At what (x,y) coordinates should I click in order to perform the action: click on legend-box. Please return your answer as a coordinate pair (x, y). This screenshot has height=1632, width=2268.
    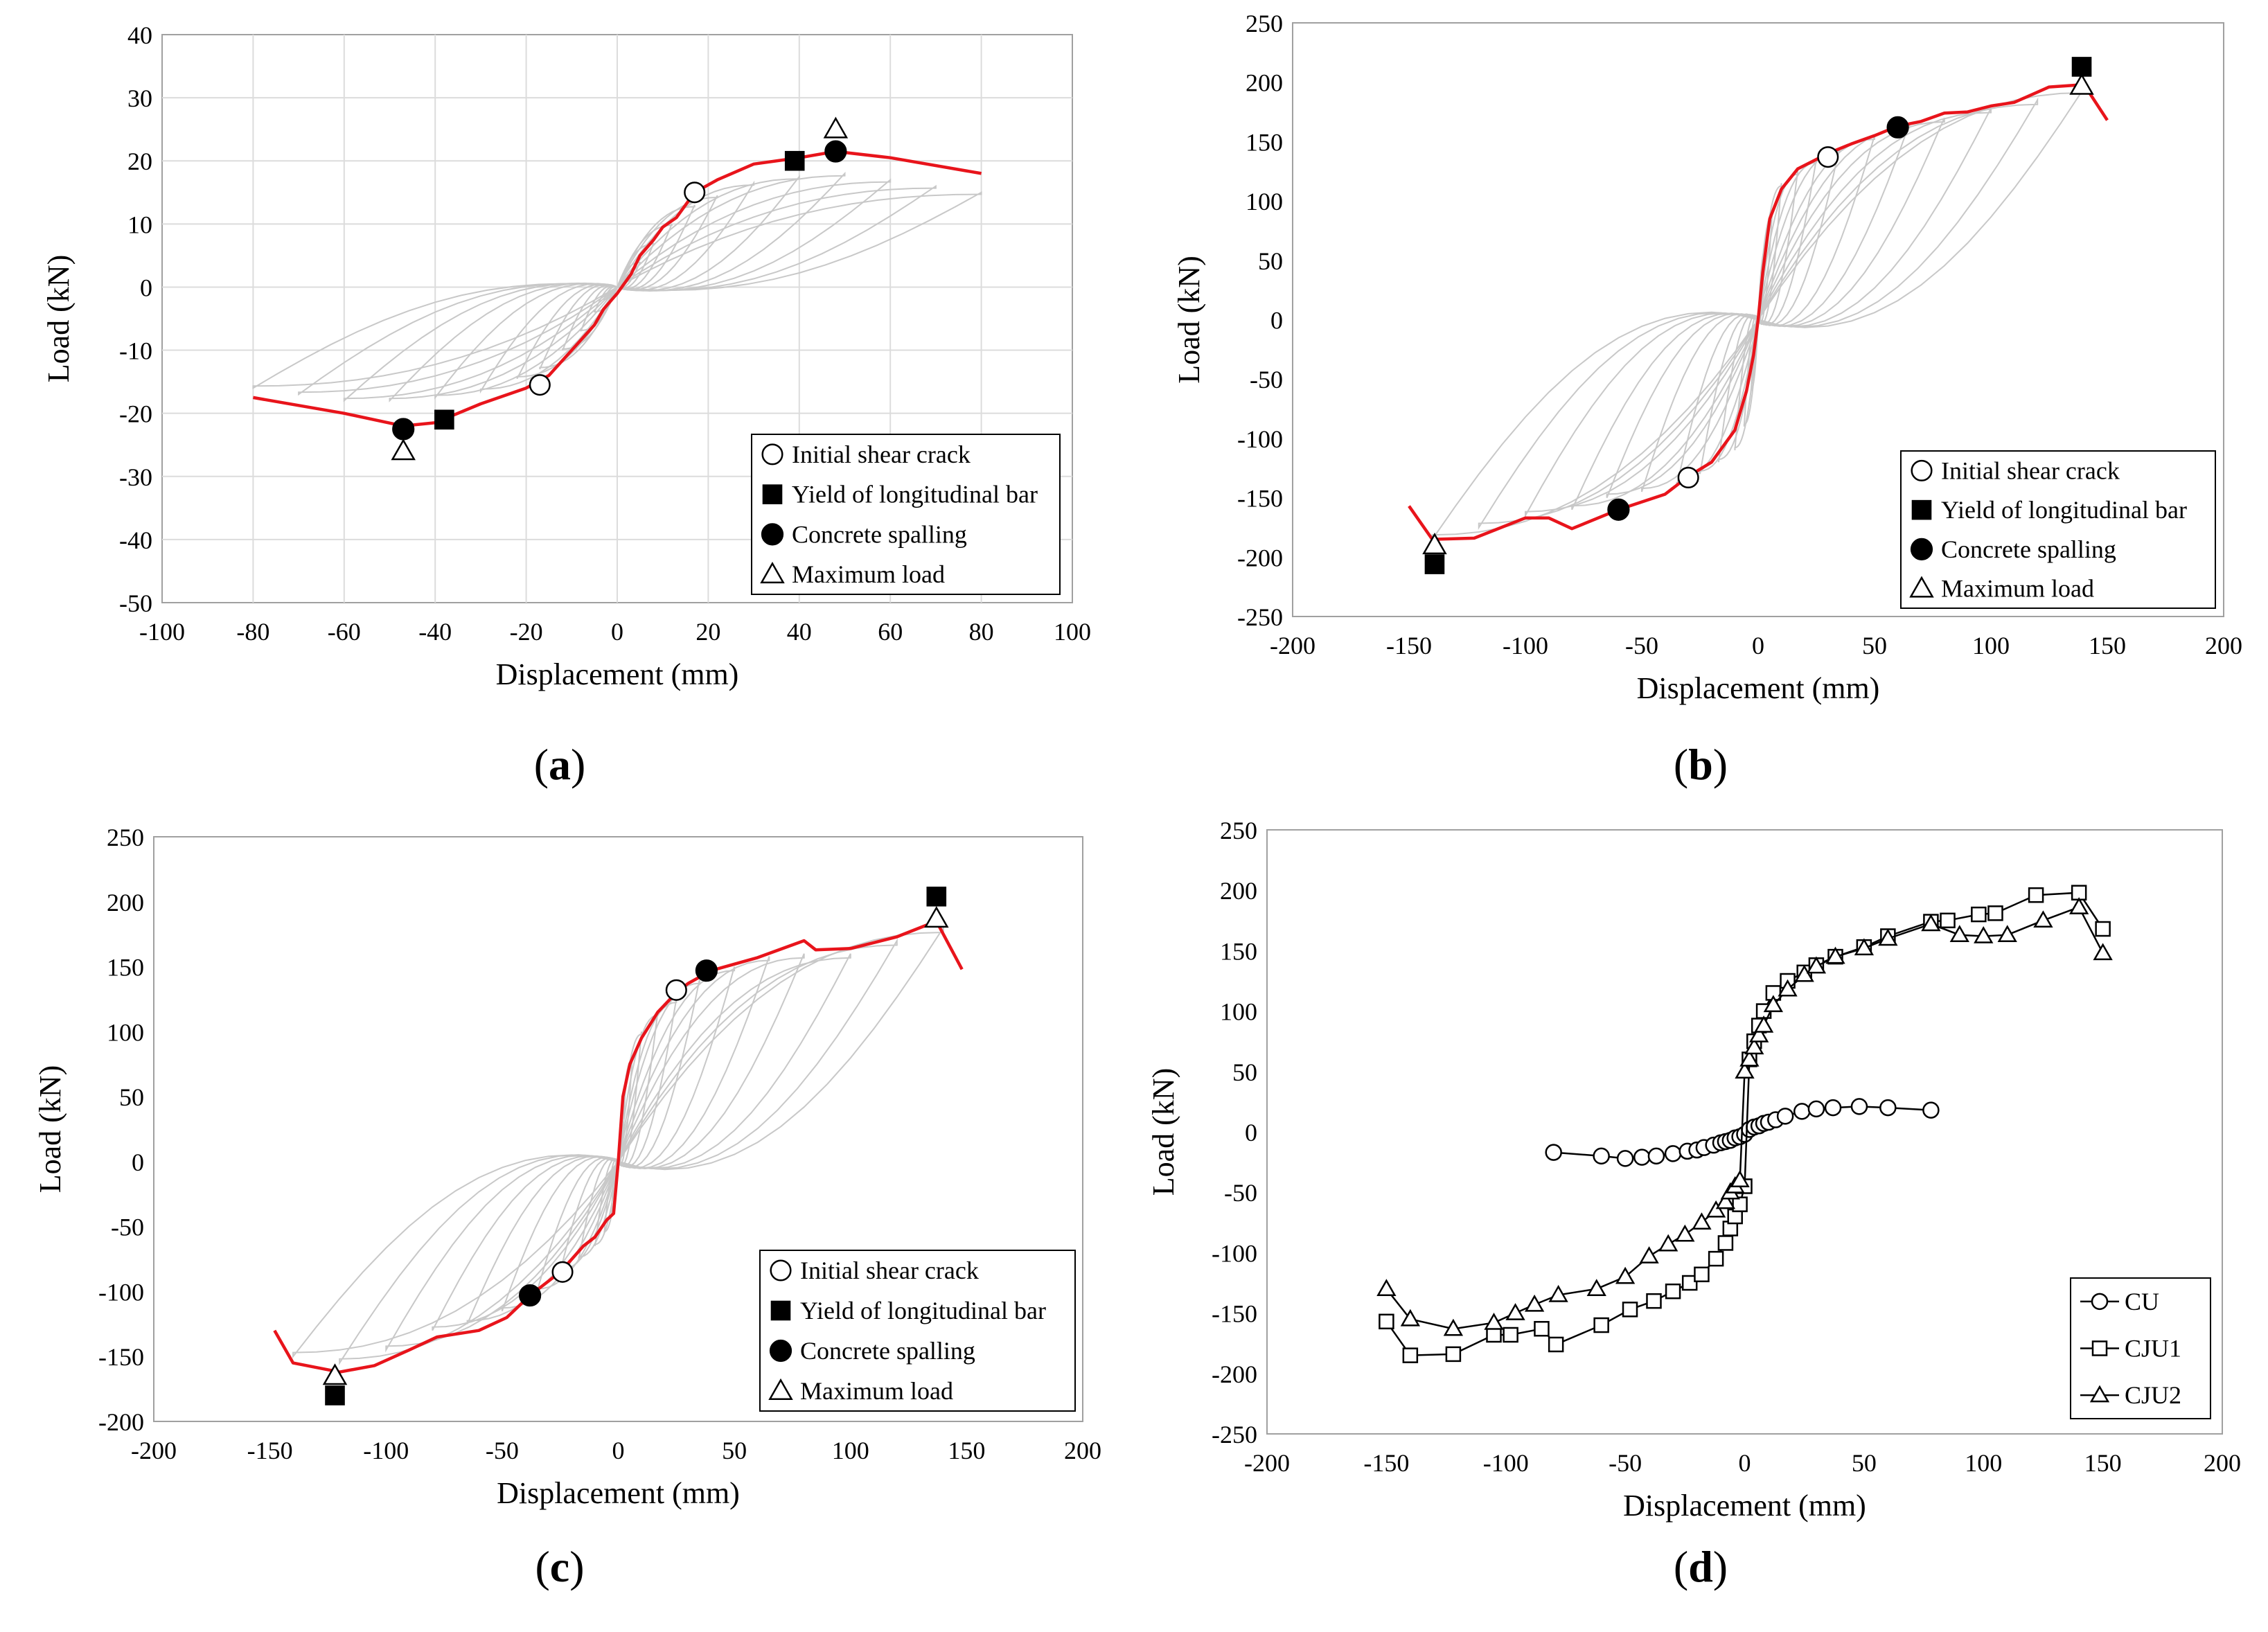
    Looking at the image, I should click on (917, 1331).